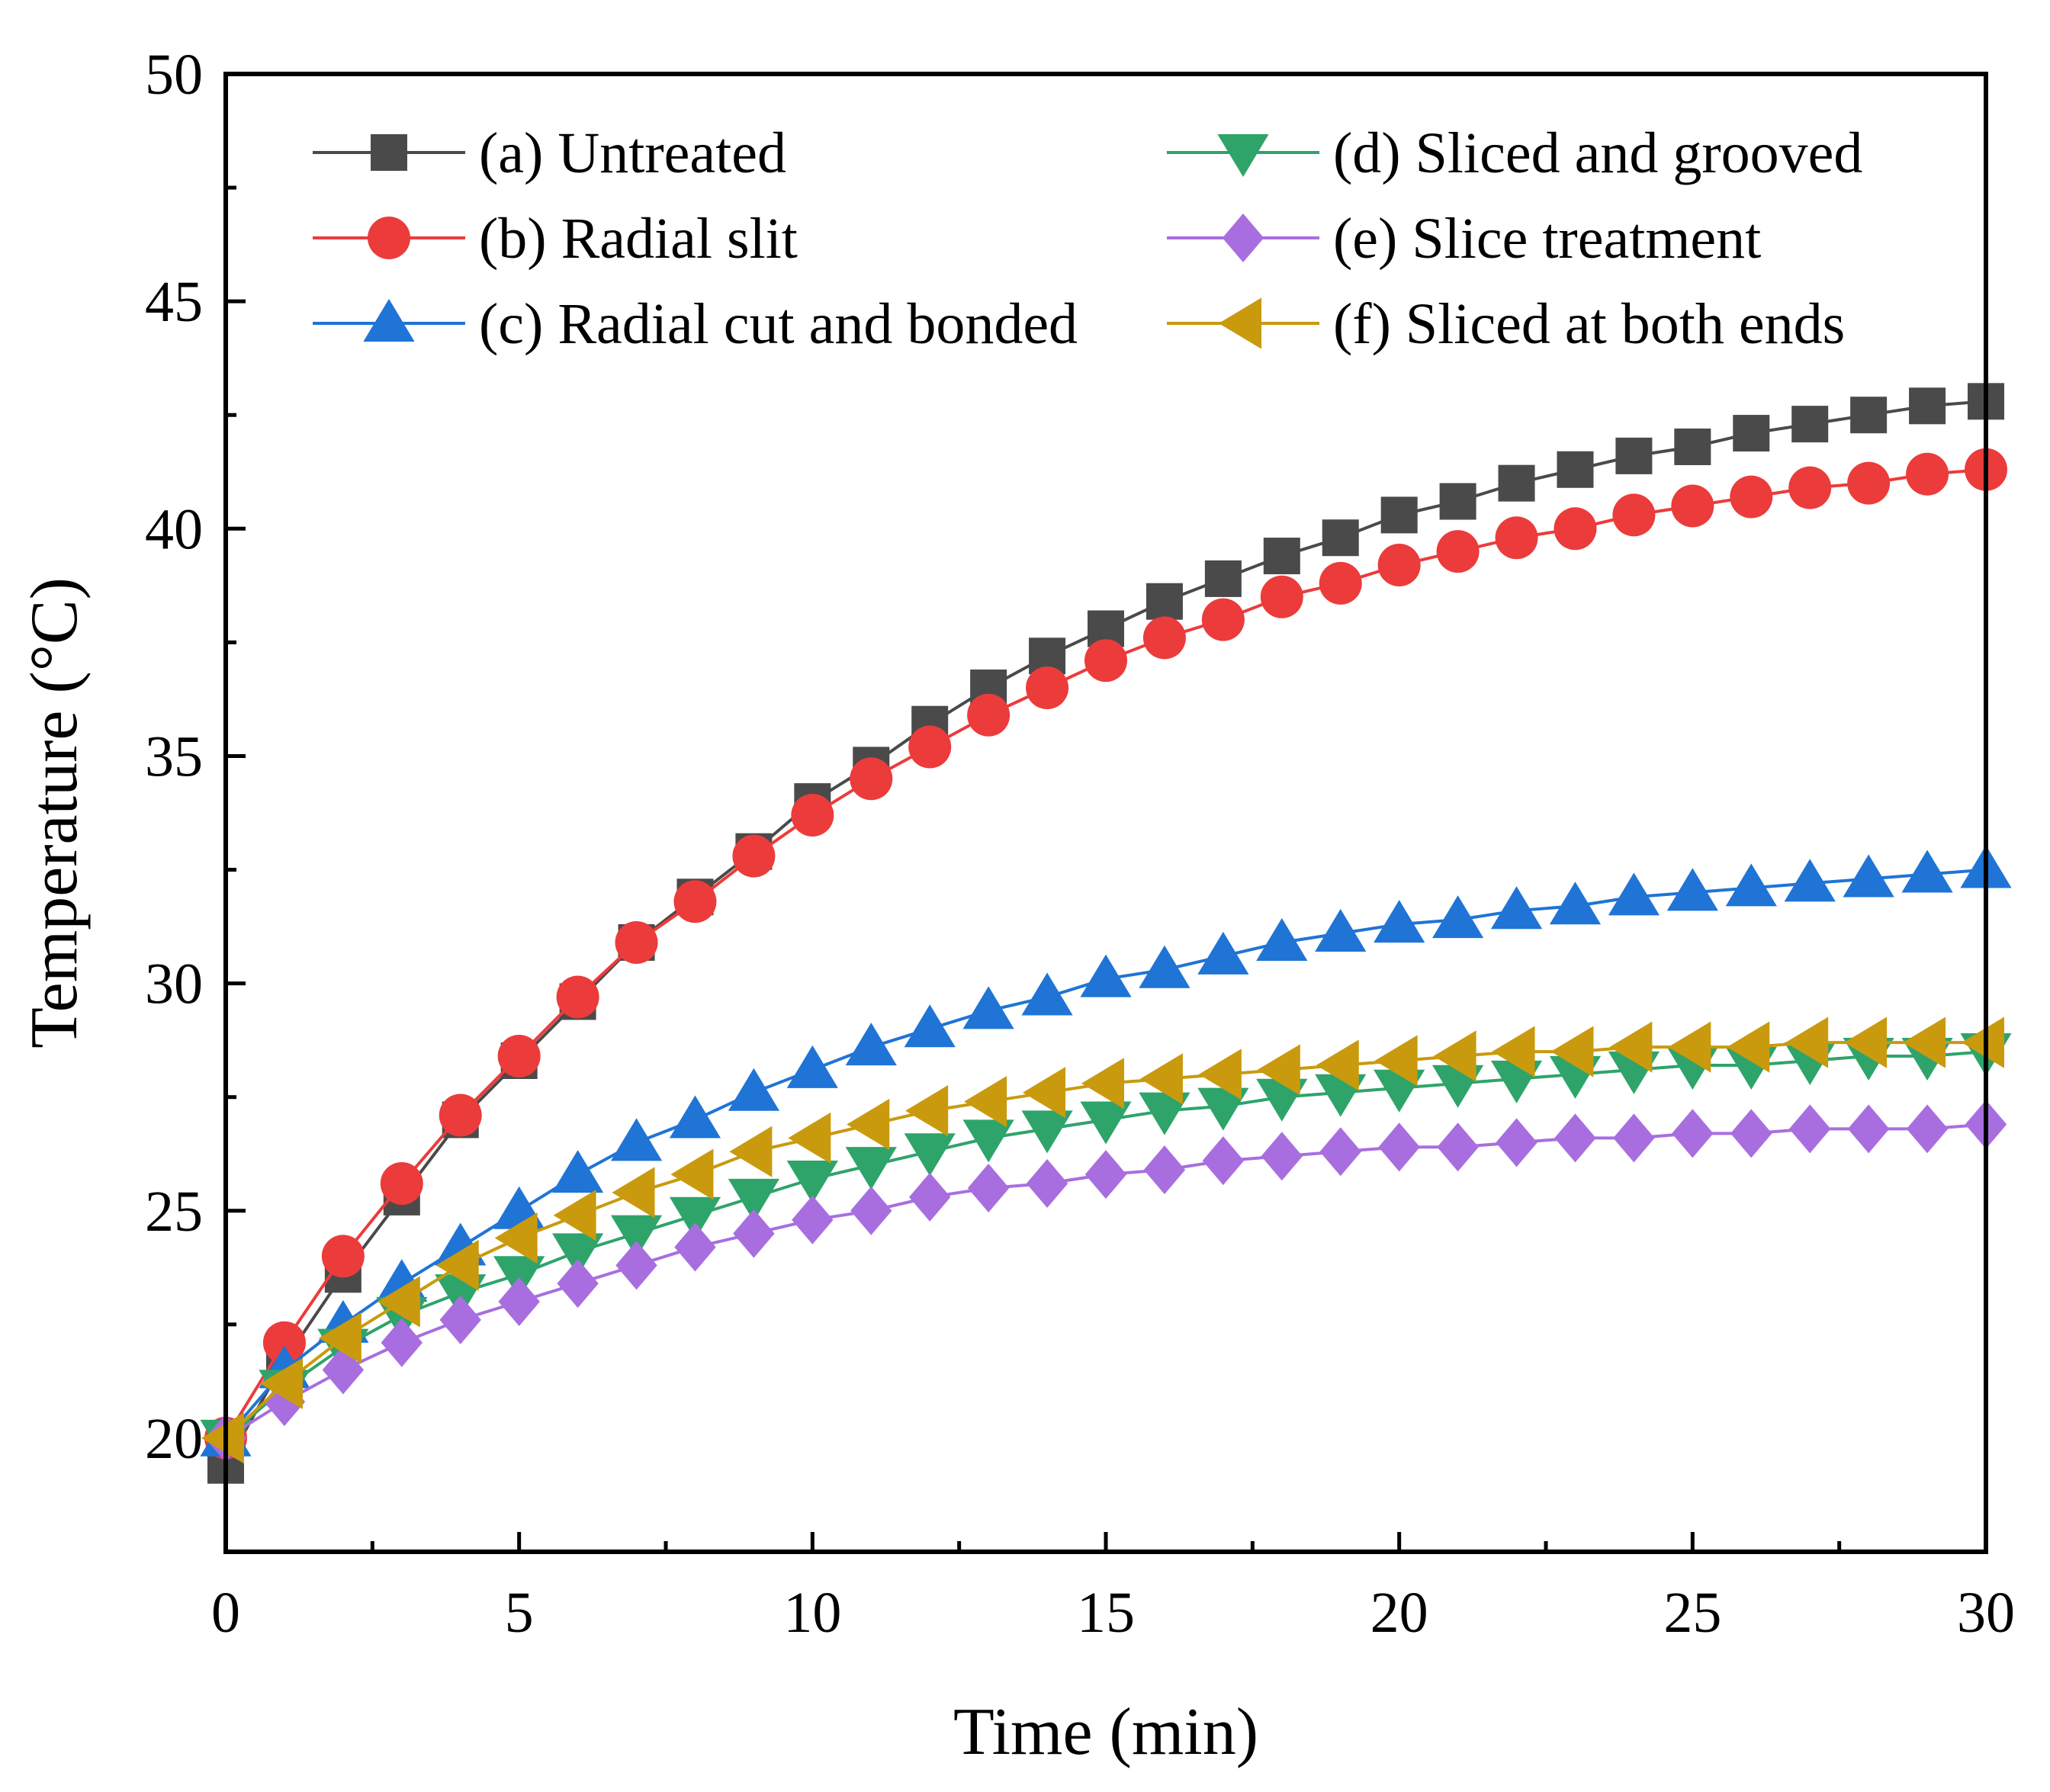  What do you see at coordinates (1986, 1613) in the screenshot?
I see `x-tick-label: 30` at bounding box center [1986, 1613].